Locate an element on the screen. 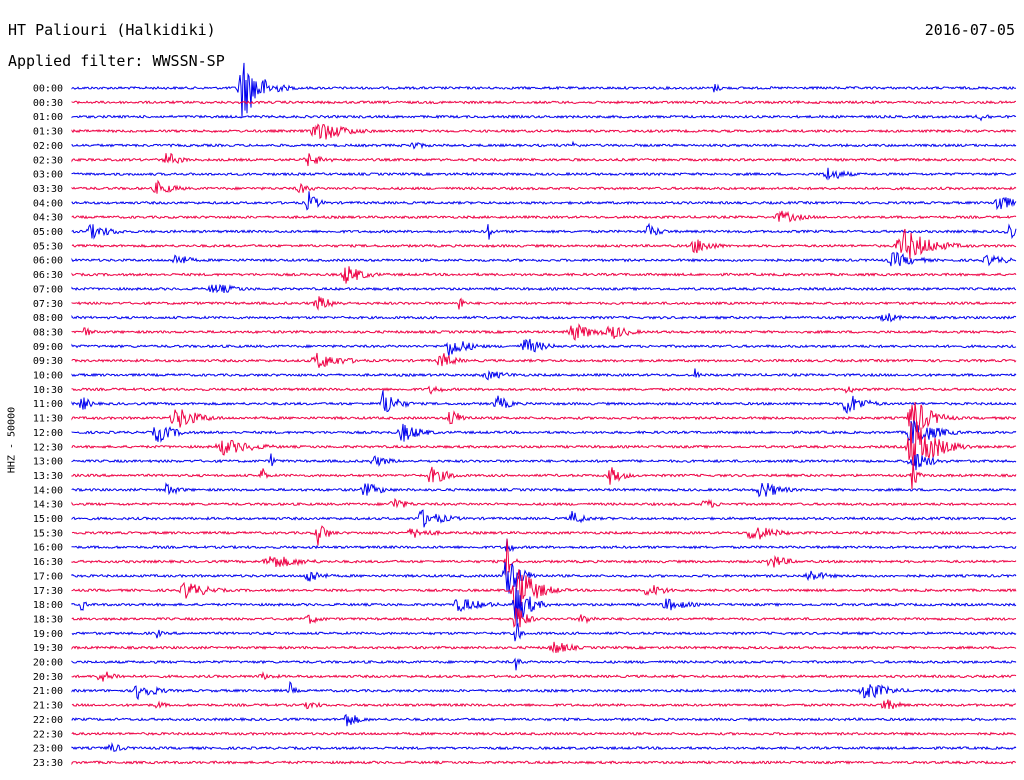 The width and height of the screenshot is (1024, 780). time-tick-label: 15:30 is located at coordinates (48, 533).